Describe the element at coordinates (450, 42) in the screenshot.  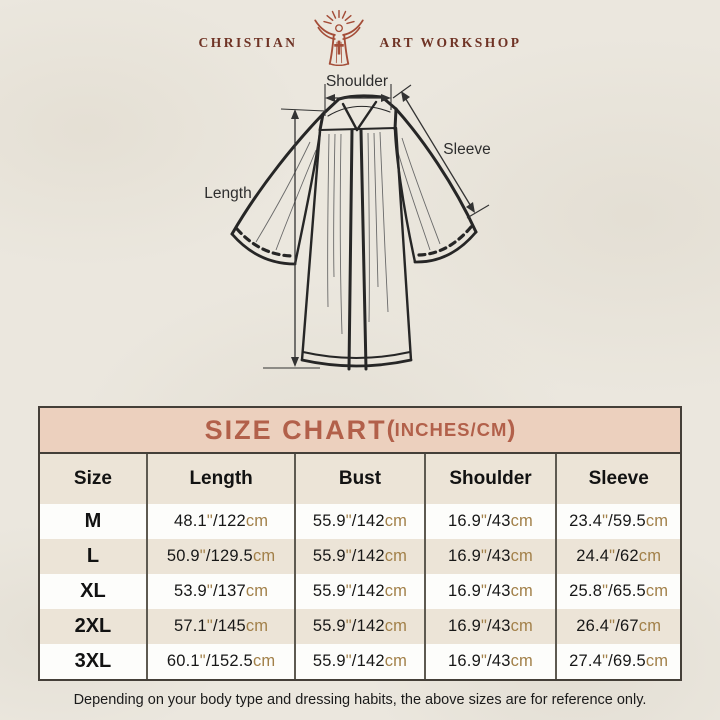
I see `brand-name-right: ART WORKSHOP` at that location.